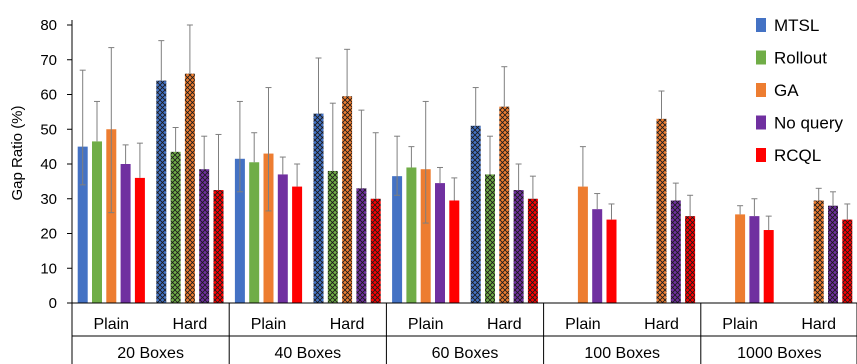 The width and height of the screenshot is (857, 364). I want to click on x-group-40-boxes: 40 Boxes, so click(307, 353).